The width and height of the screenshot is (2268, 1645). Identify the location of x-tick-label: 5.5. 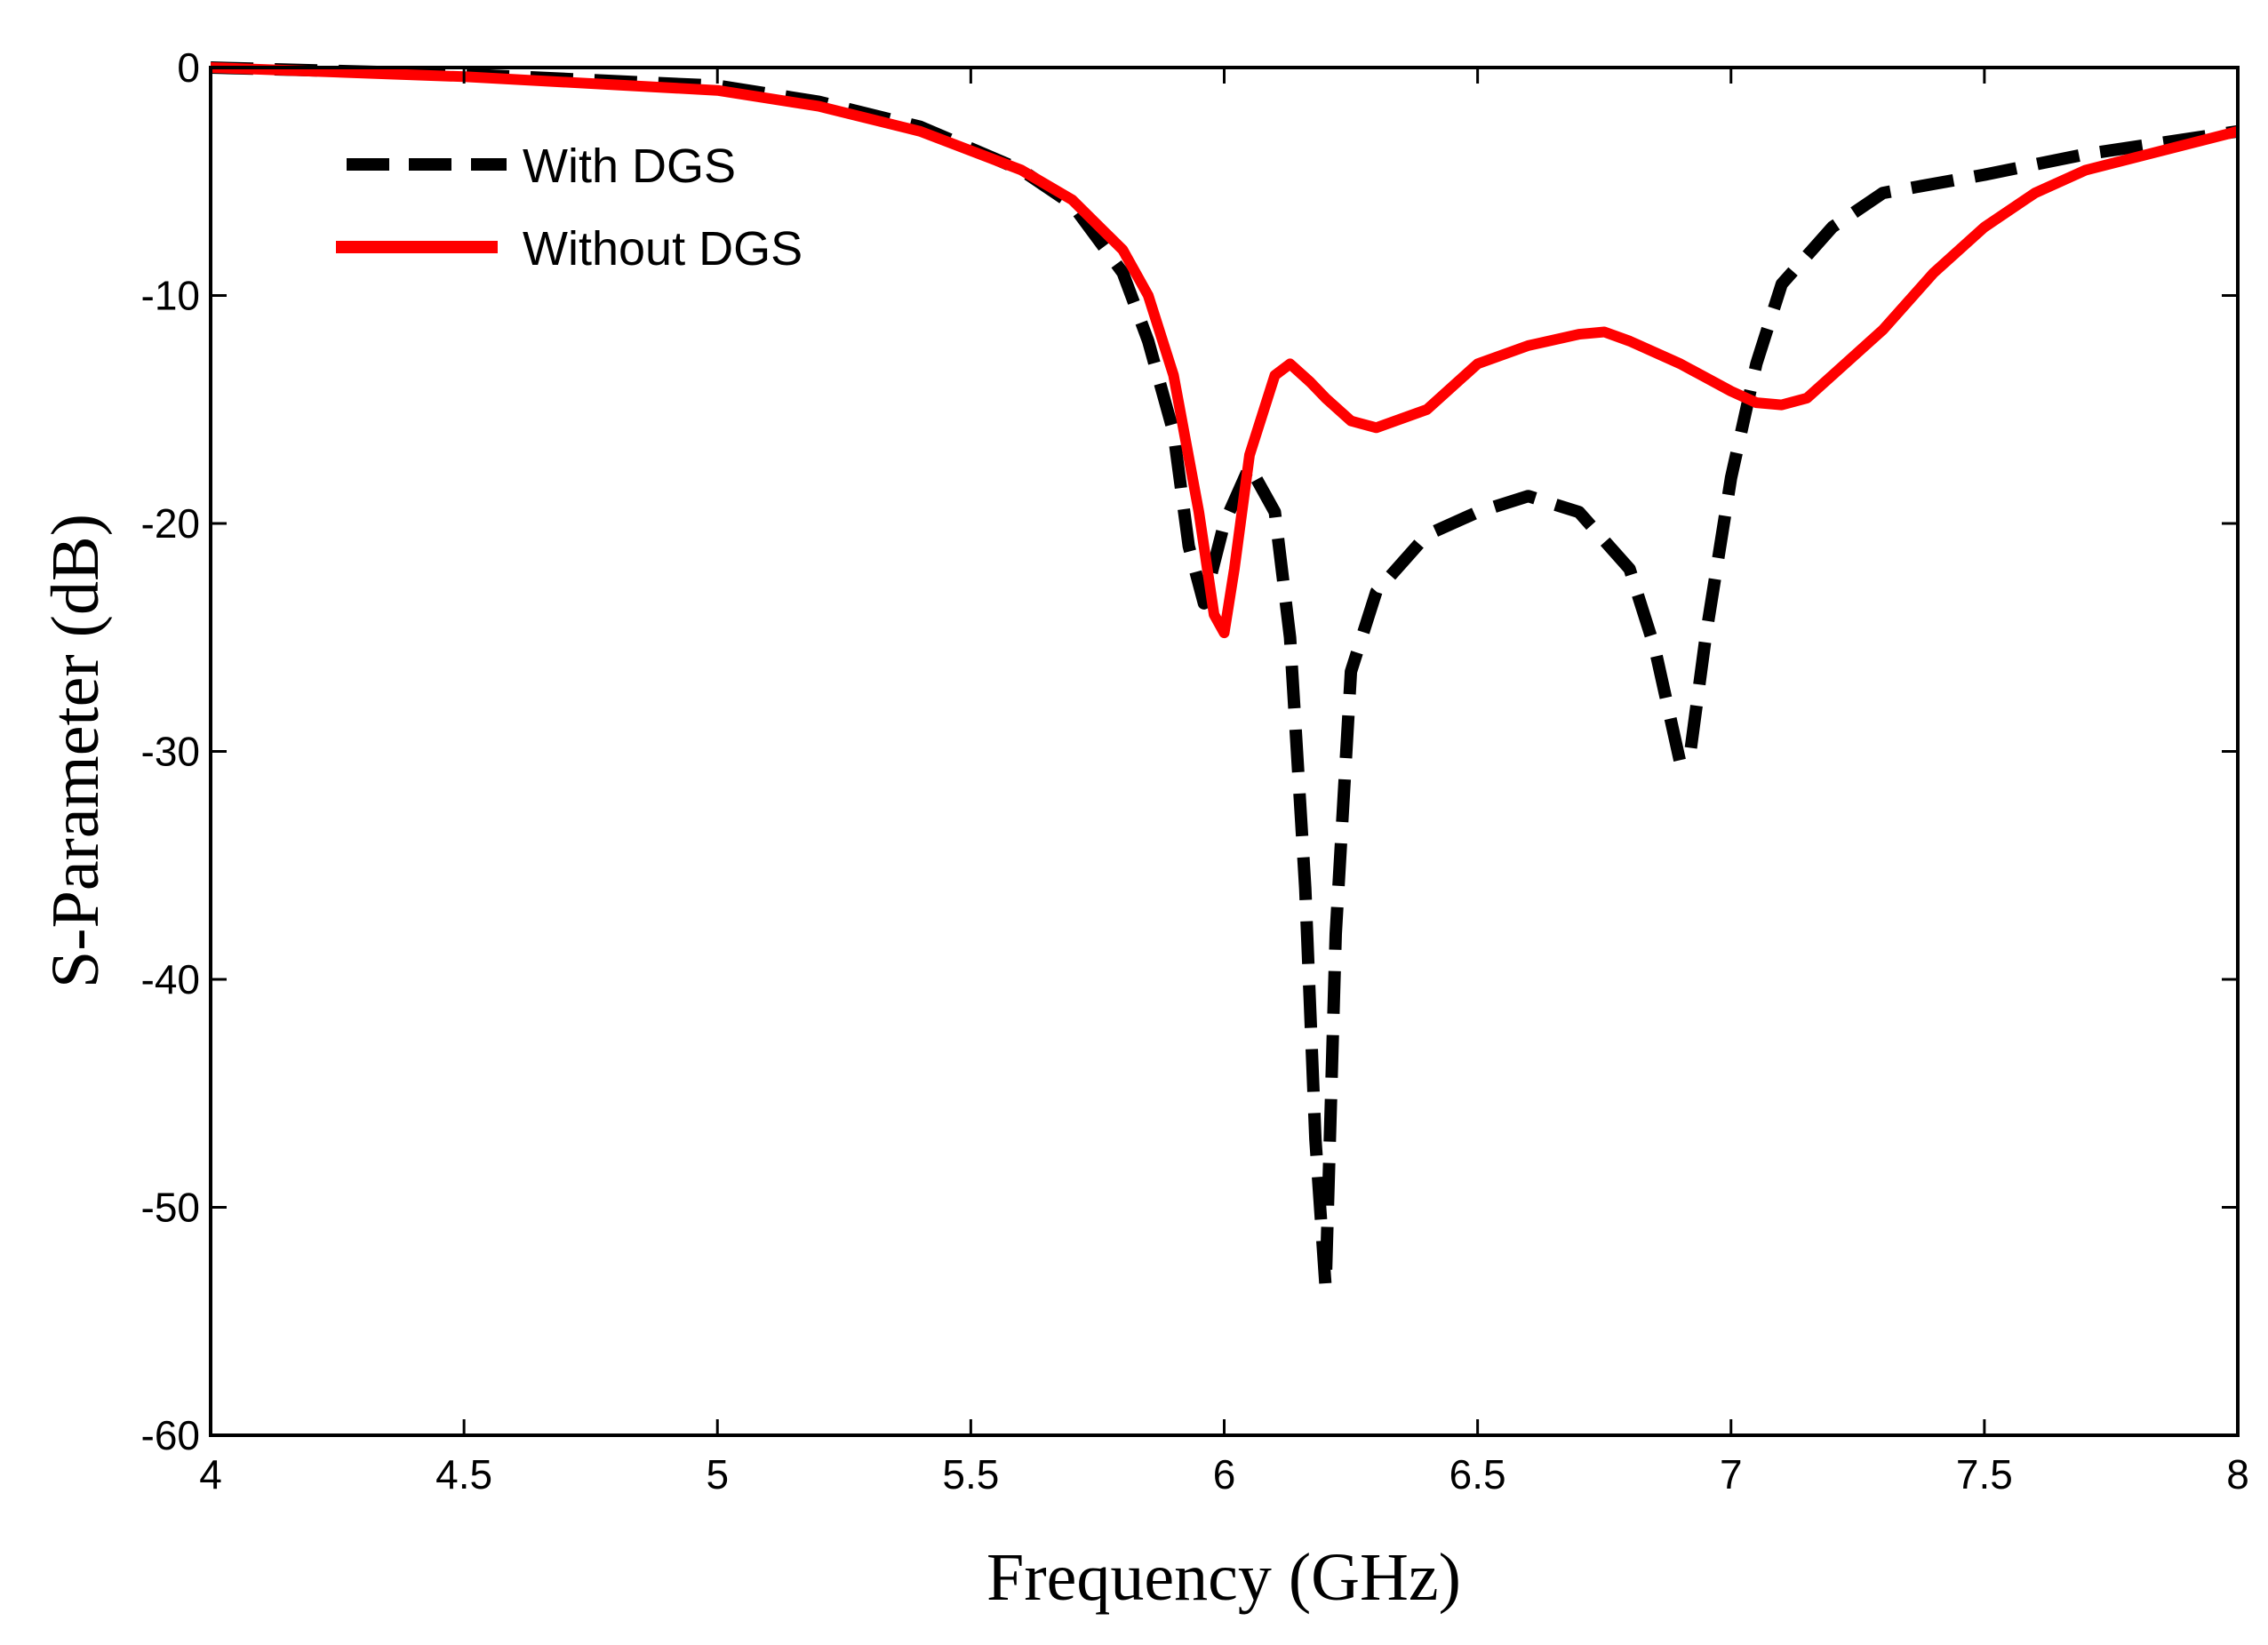
(971, 1474).